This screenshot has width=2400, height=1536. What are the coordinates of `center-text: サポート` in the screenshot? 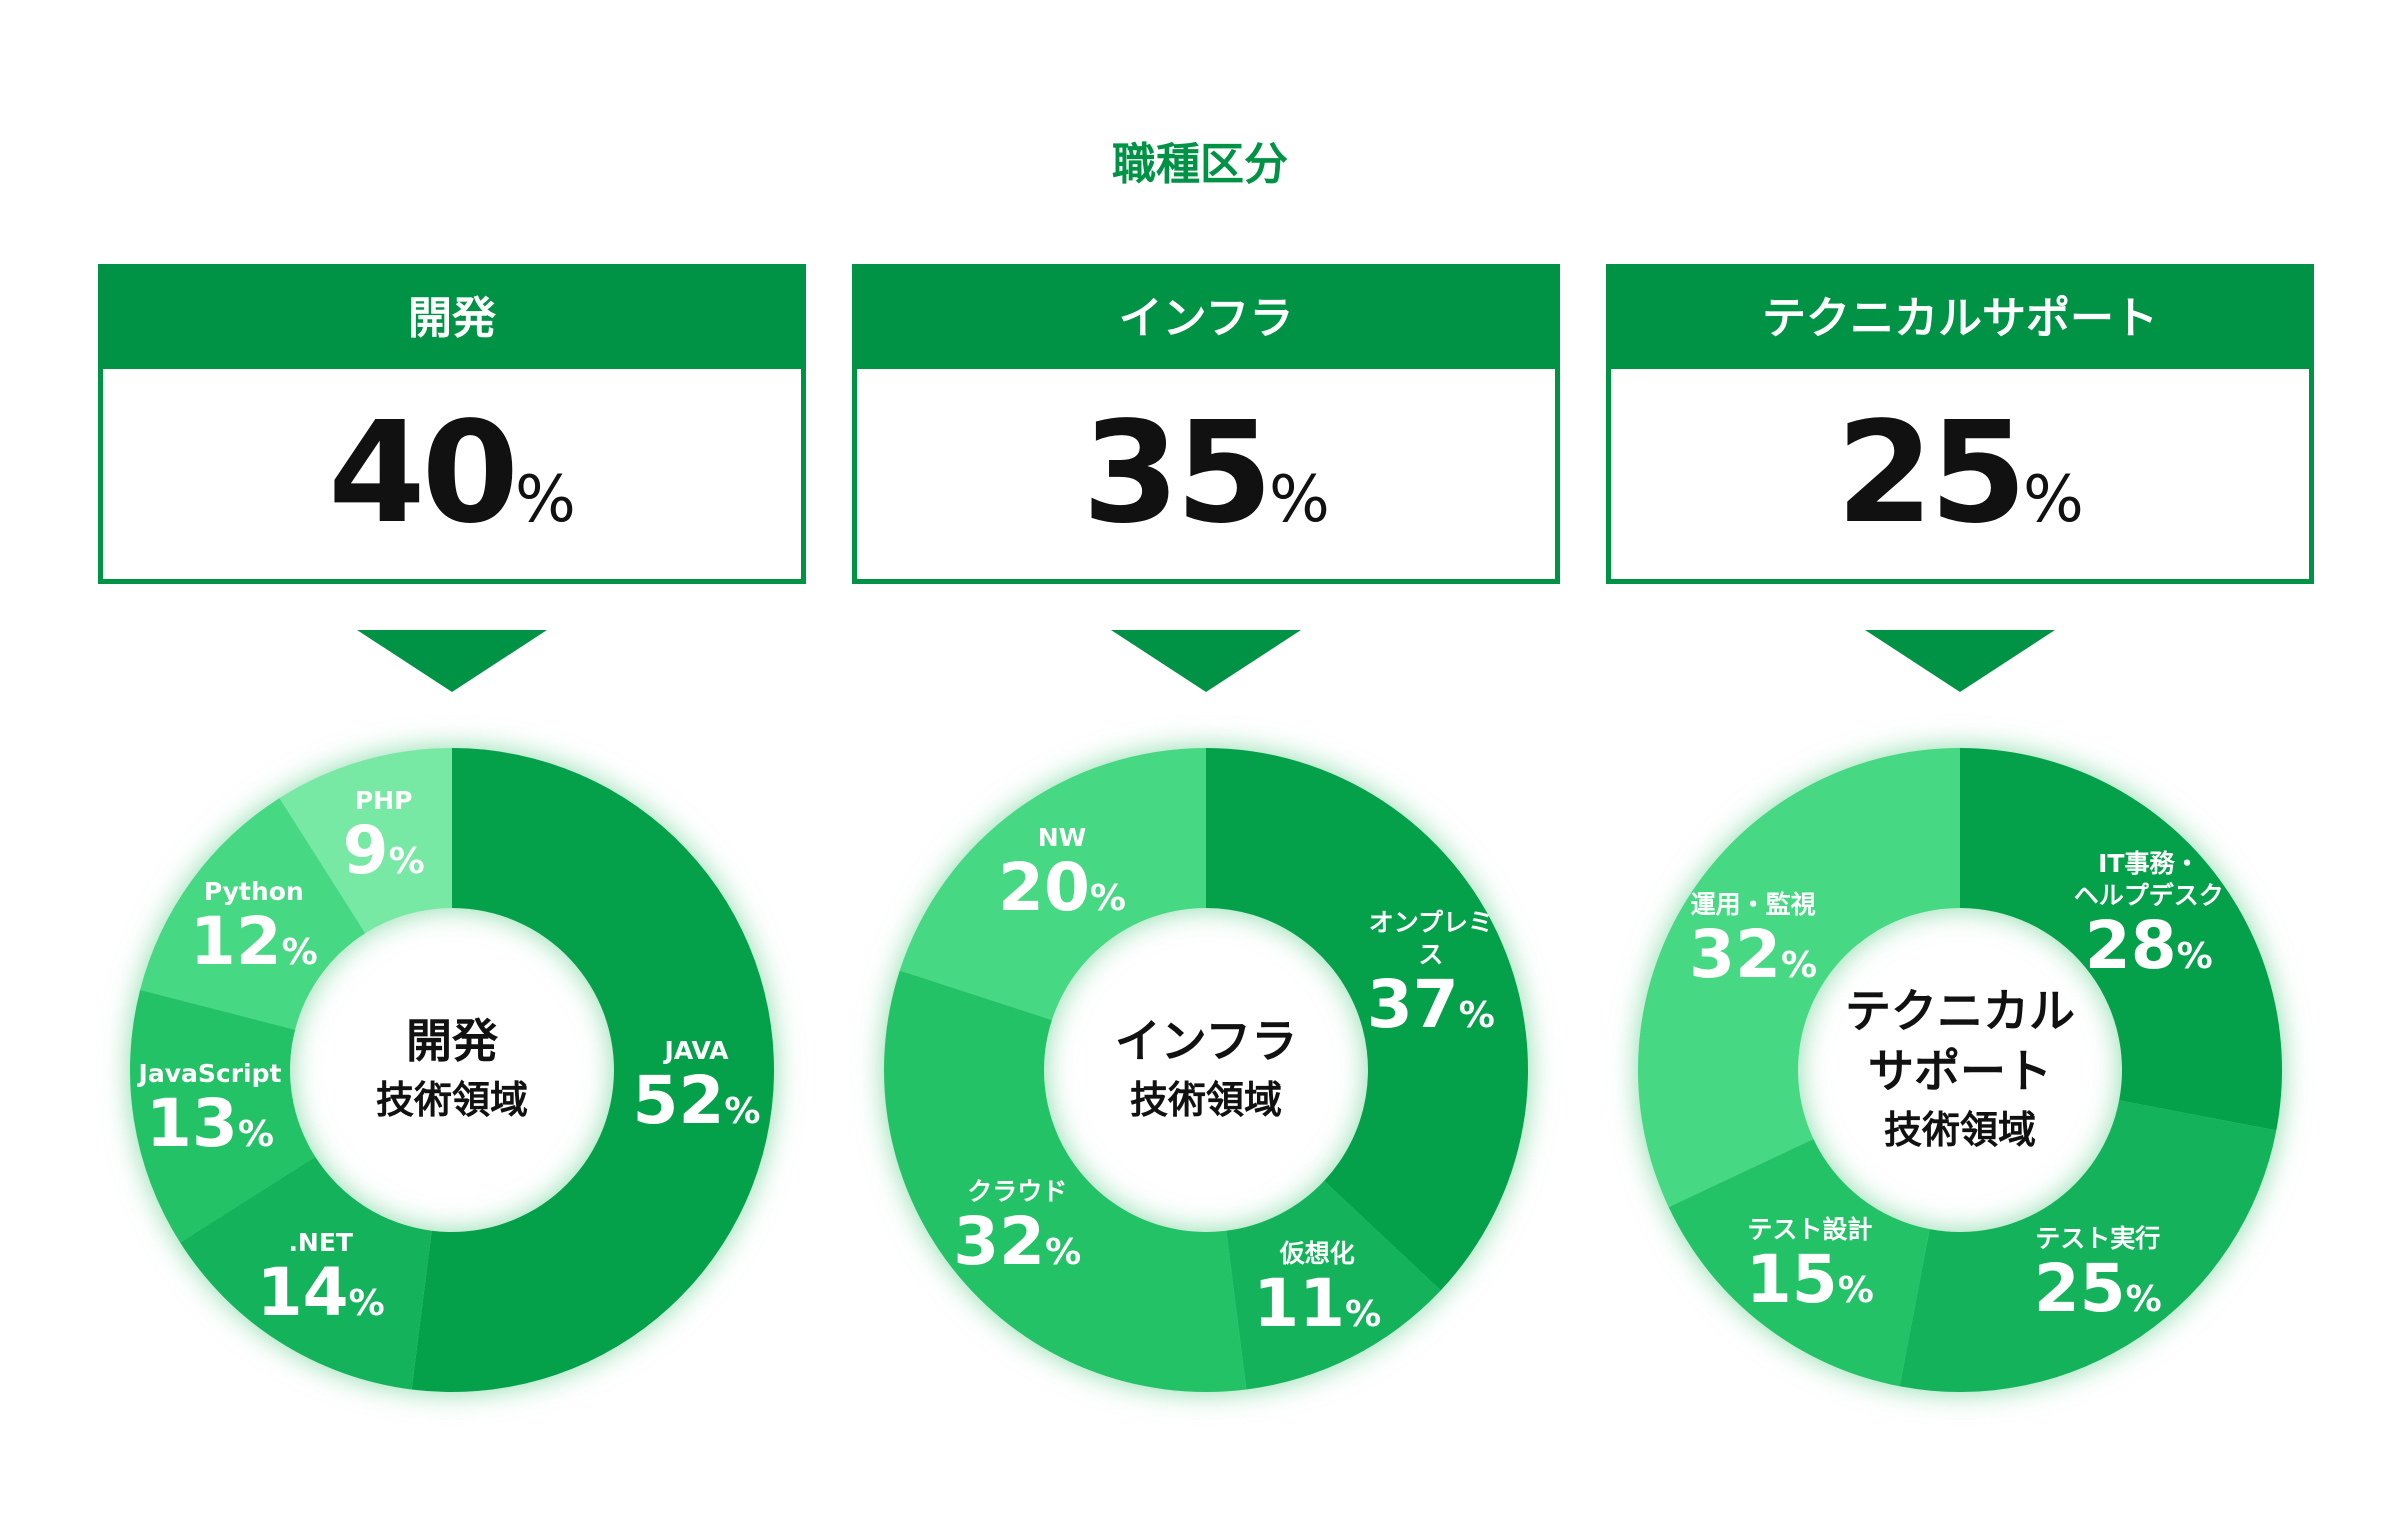 It's located at (1960, 1071).